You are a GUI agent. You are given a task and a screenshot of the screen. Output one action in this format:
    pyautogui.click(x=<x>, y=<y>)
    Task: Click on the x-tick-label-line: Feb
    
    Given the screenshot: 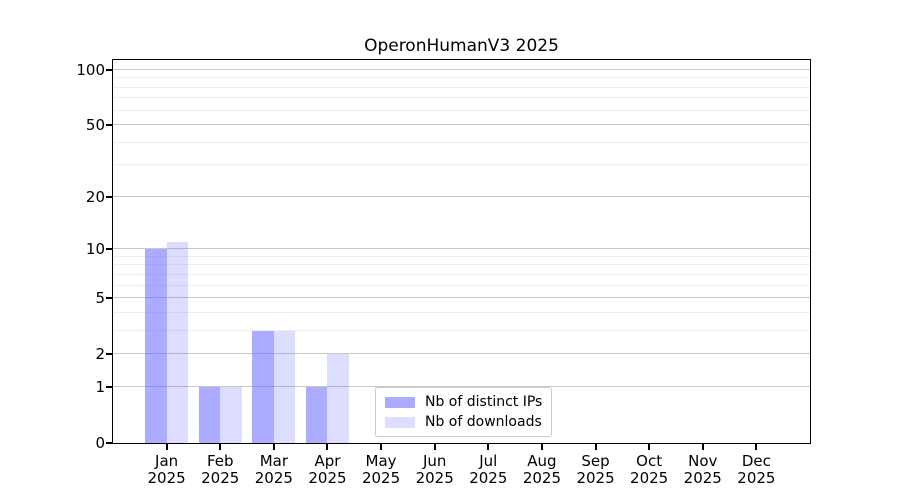 What is the action you would take?
    pyautogui.click(x=220, y=461)
    